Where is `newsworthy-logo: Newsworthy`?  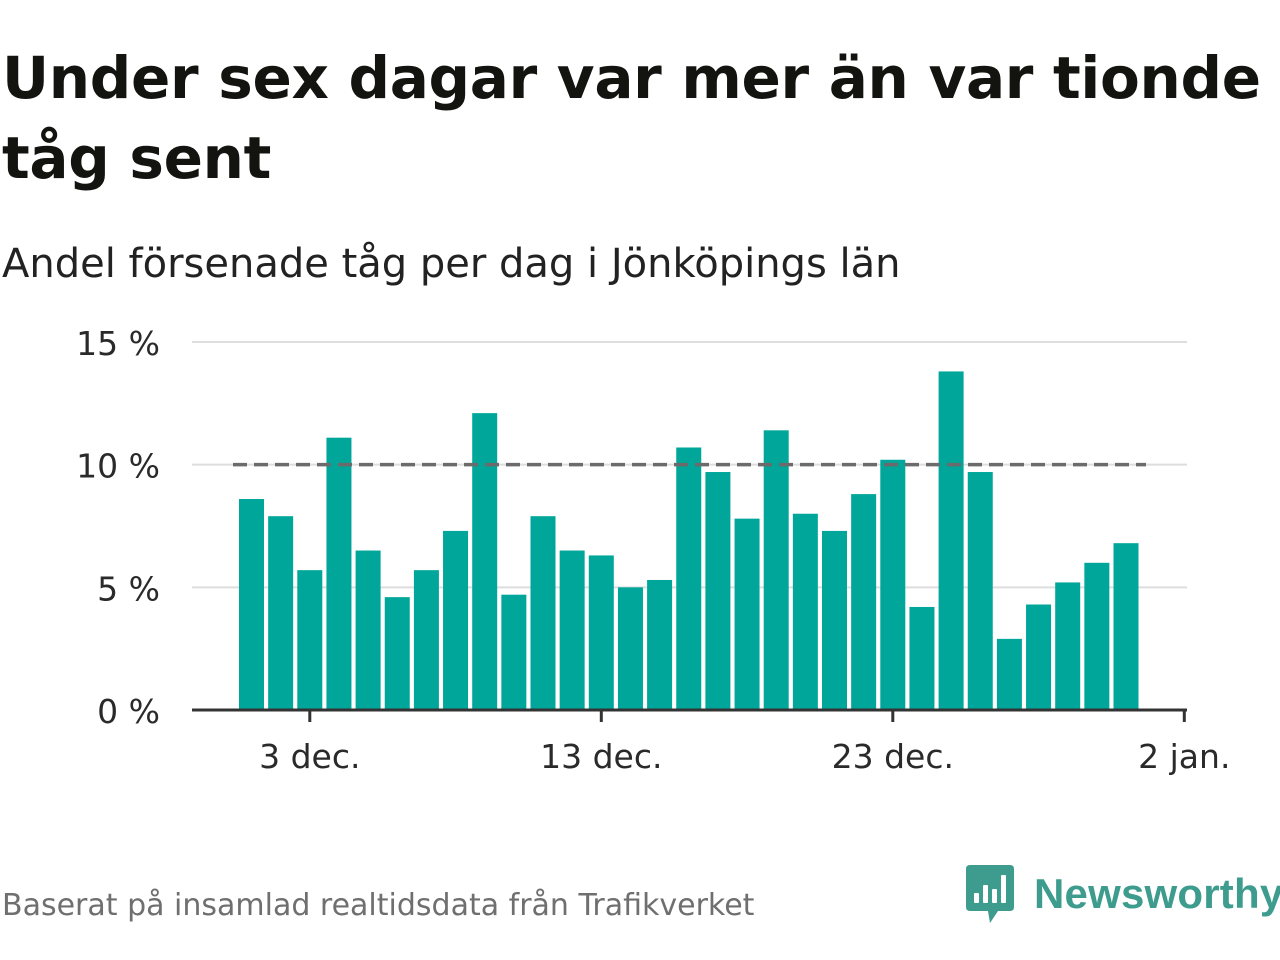
newsworthy-logo: Newsworthy is located at coordinates (1122, 894).